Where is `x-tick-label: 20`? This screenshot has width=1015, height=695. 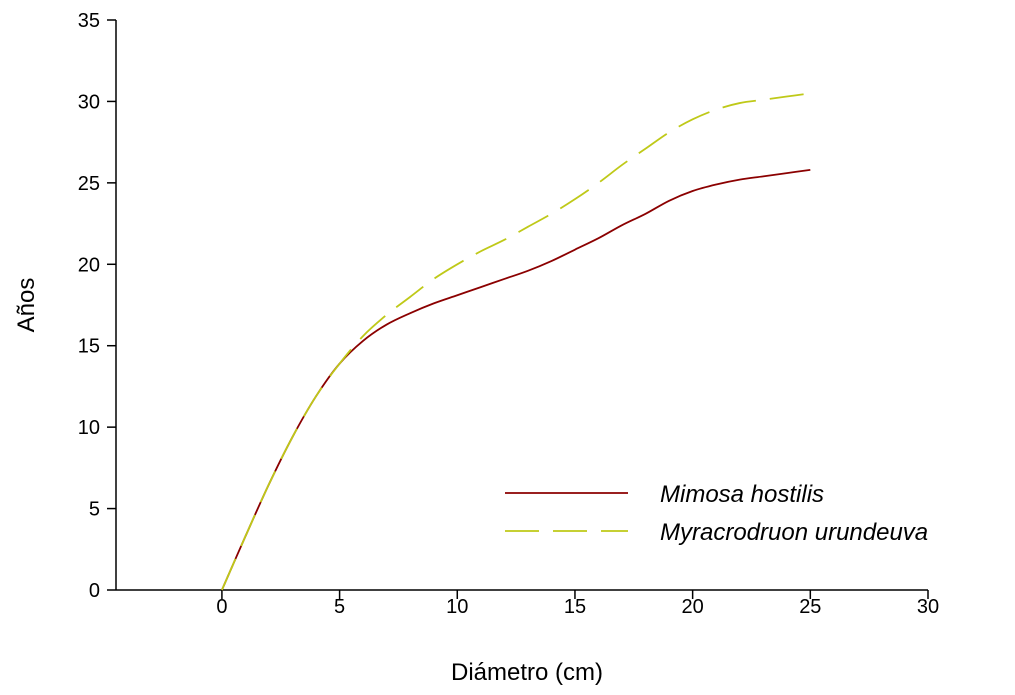 x-tick-label: 20 is located at coordinates (693, 607).